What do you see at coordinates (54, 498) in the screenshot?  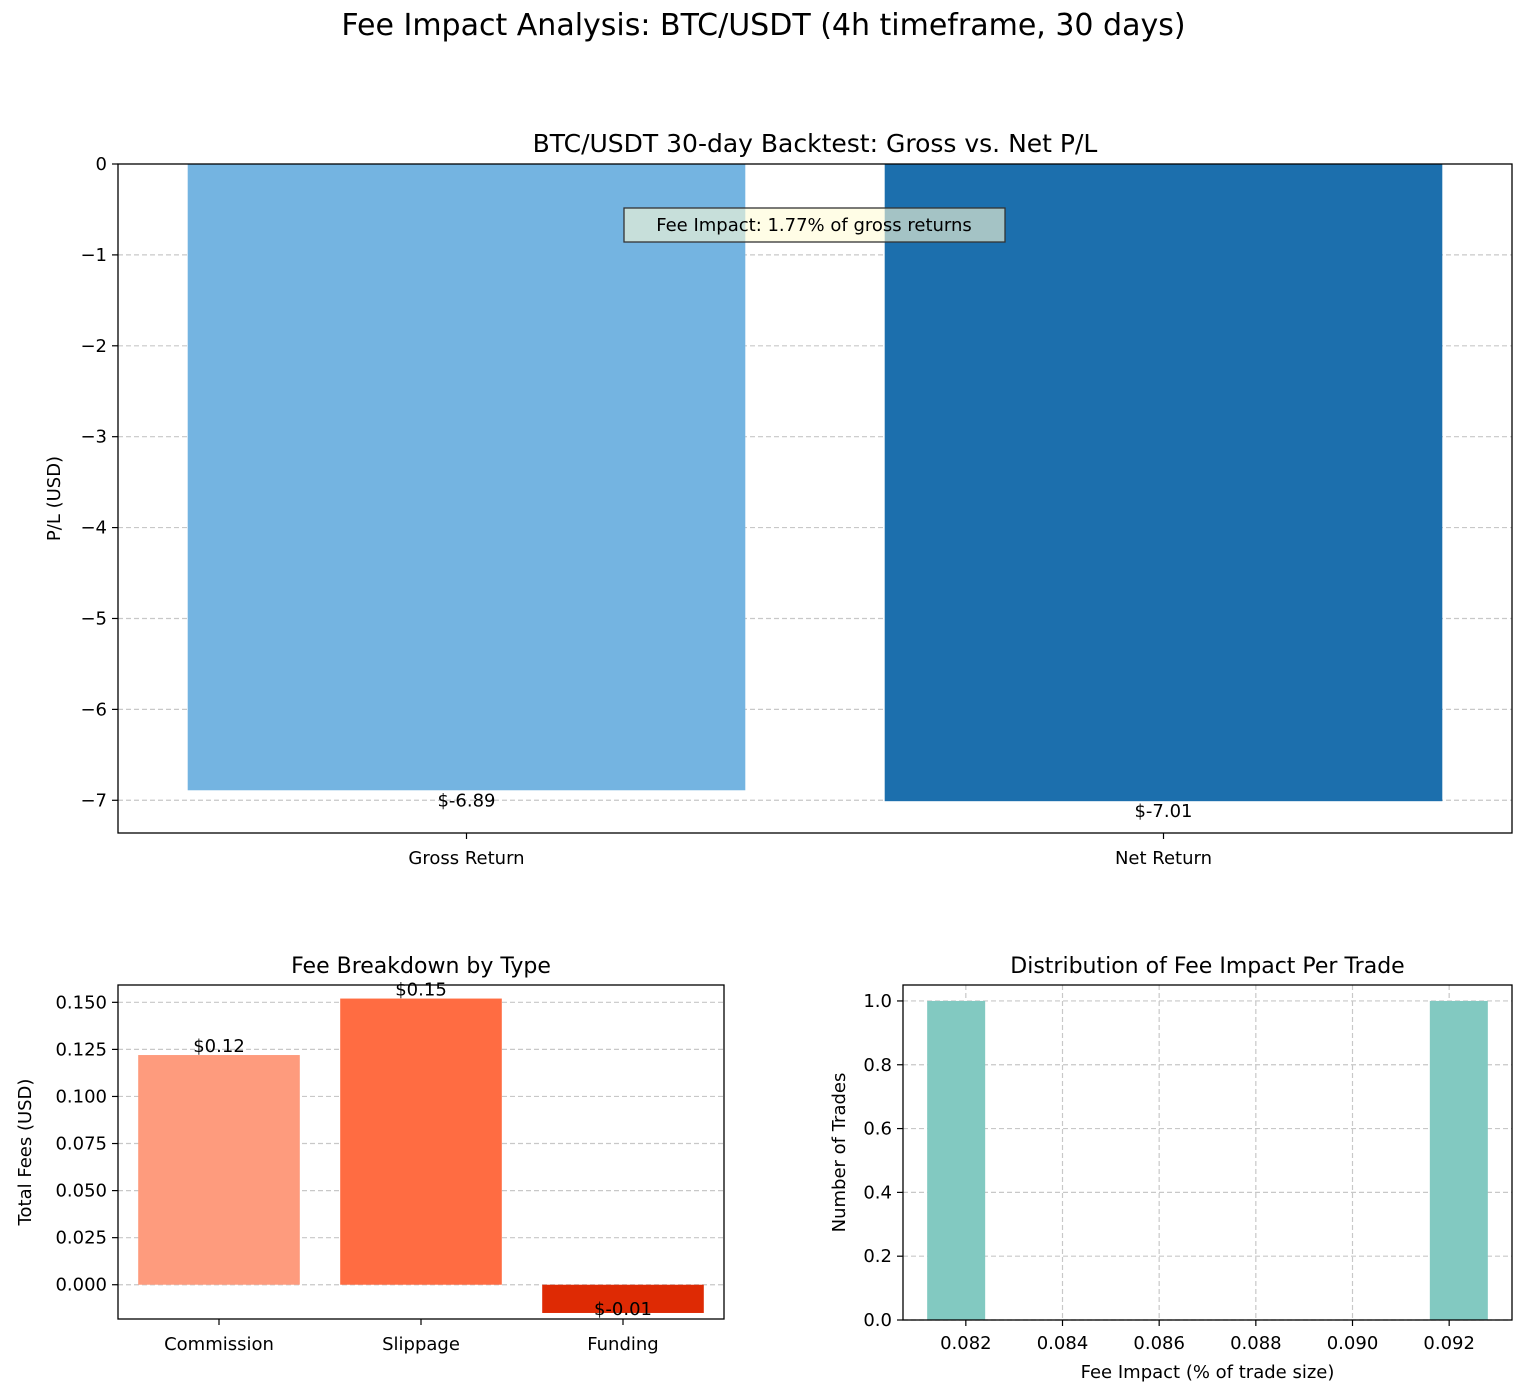 I see `chart1-ylabel: P/L (USD)` at bounding box center [54, 498].